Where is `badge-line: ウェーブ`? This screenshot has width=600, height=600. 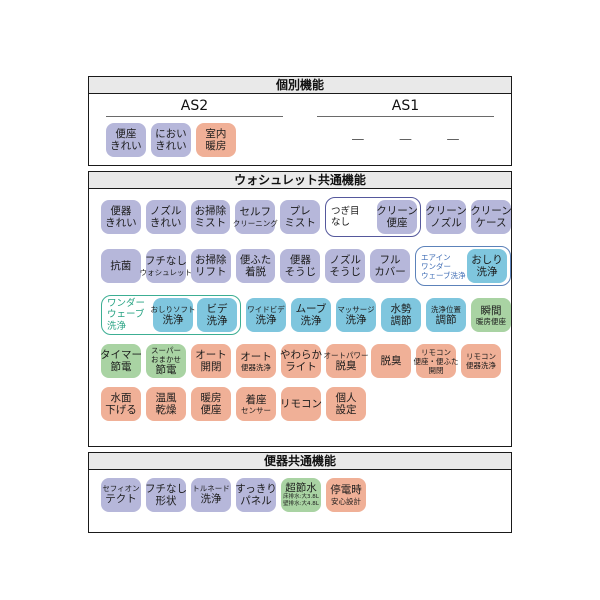
badge-line: ウェーブ is located at coordinates (126, 315).